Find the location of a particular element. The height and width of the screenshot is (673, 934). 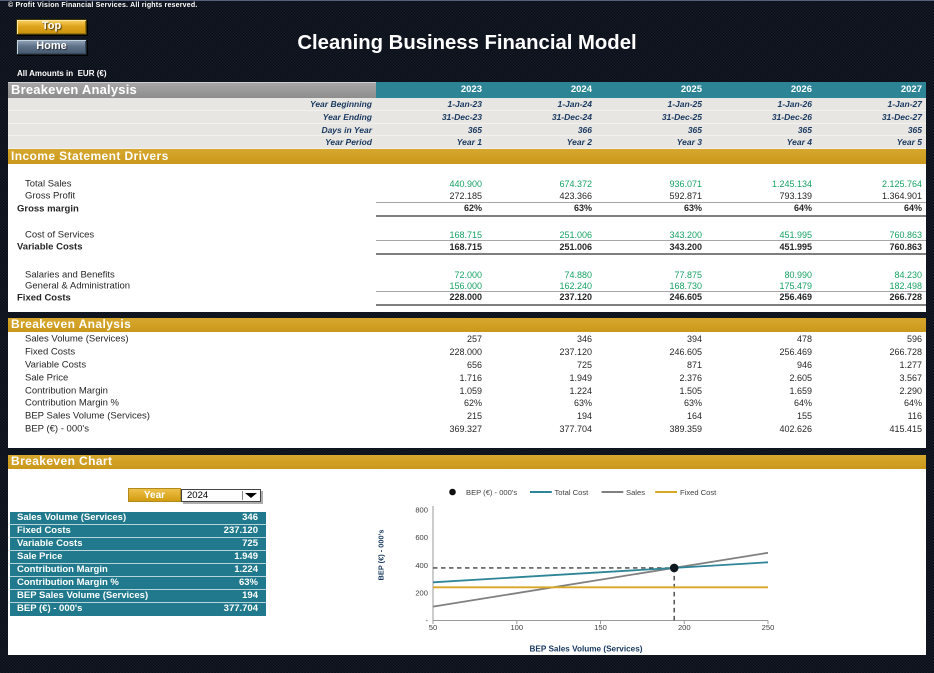

svg-text: Total Cost is located at coordinates (572, 492).